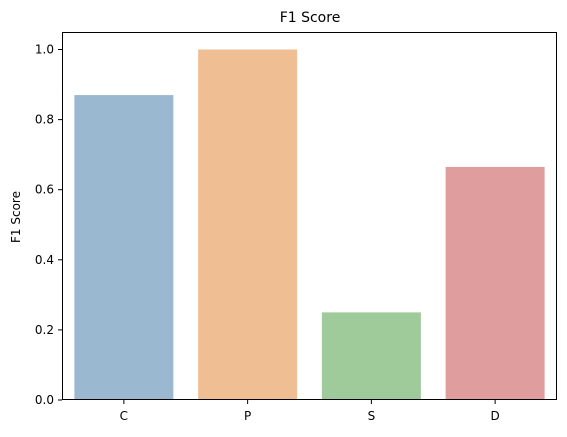 The width and height of the screenshot is (567, 437). Describe the element at coordinates (16, 217) in the screenshot. I see `y-axis-label: F1 Score` at that location.